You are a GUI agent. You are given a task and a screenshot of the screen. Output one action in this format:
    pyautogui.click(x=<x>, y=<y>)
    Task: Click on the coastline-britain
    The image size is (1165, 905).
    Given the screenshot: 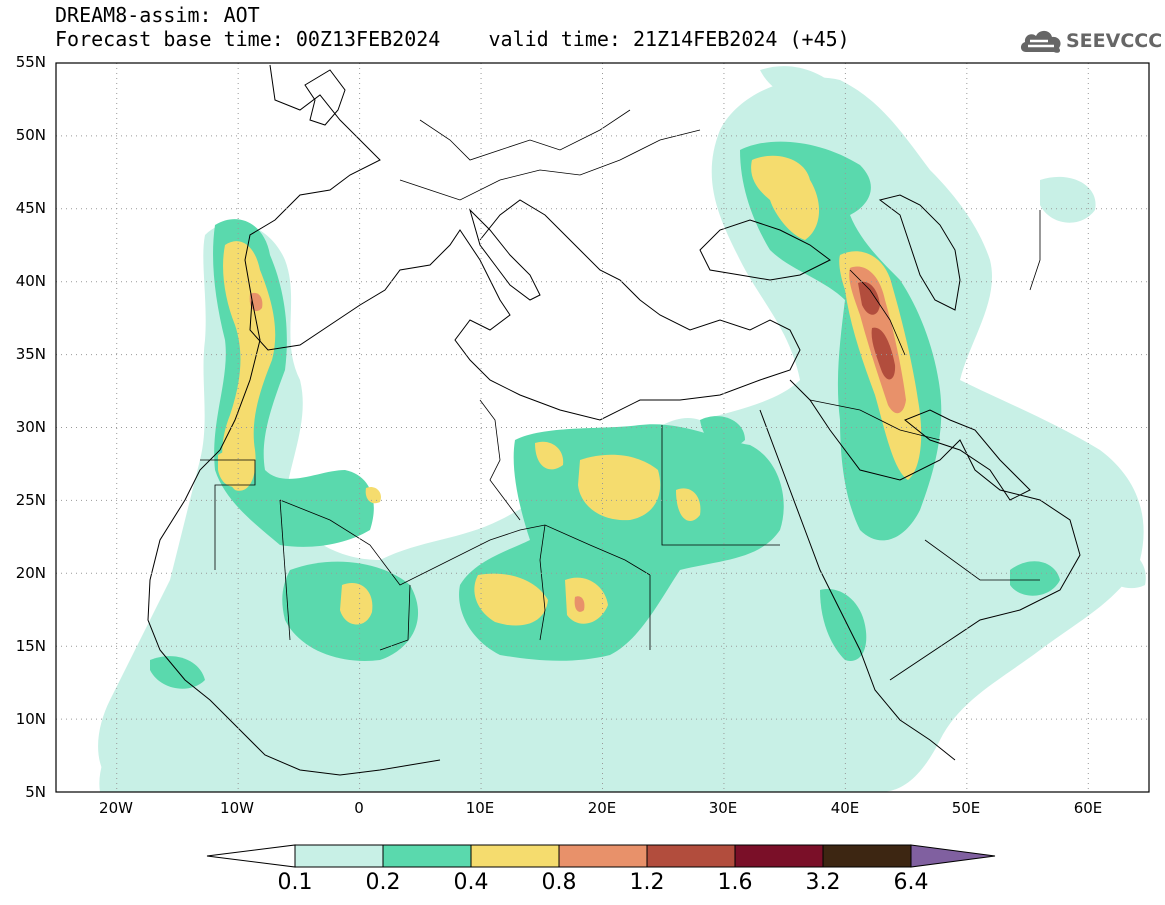 What is the action you would take?
    pyautogui.click(x=325, y=97)
    